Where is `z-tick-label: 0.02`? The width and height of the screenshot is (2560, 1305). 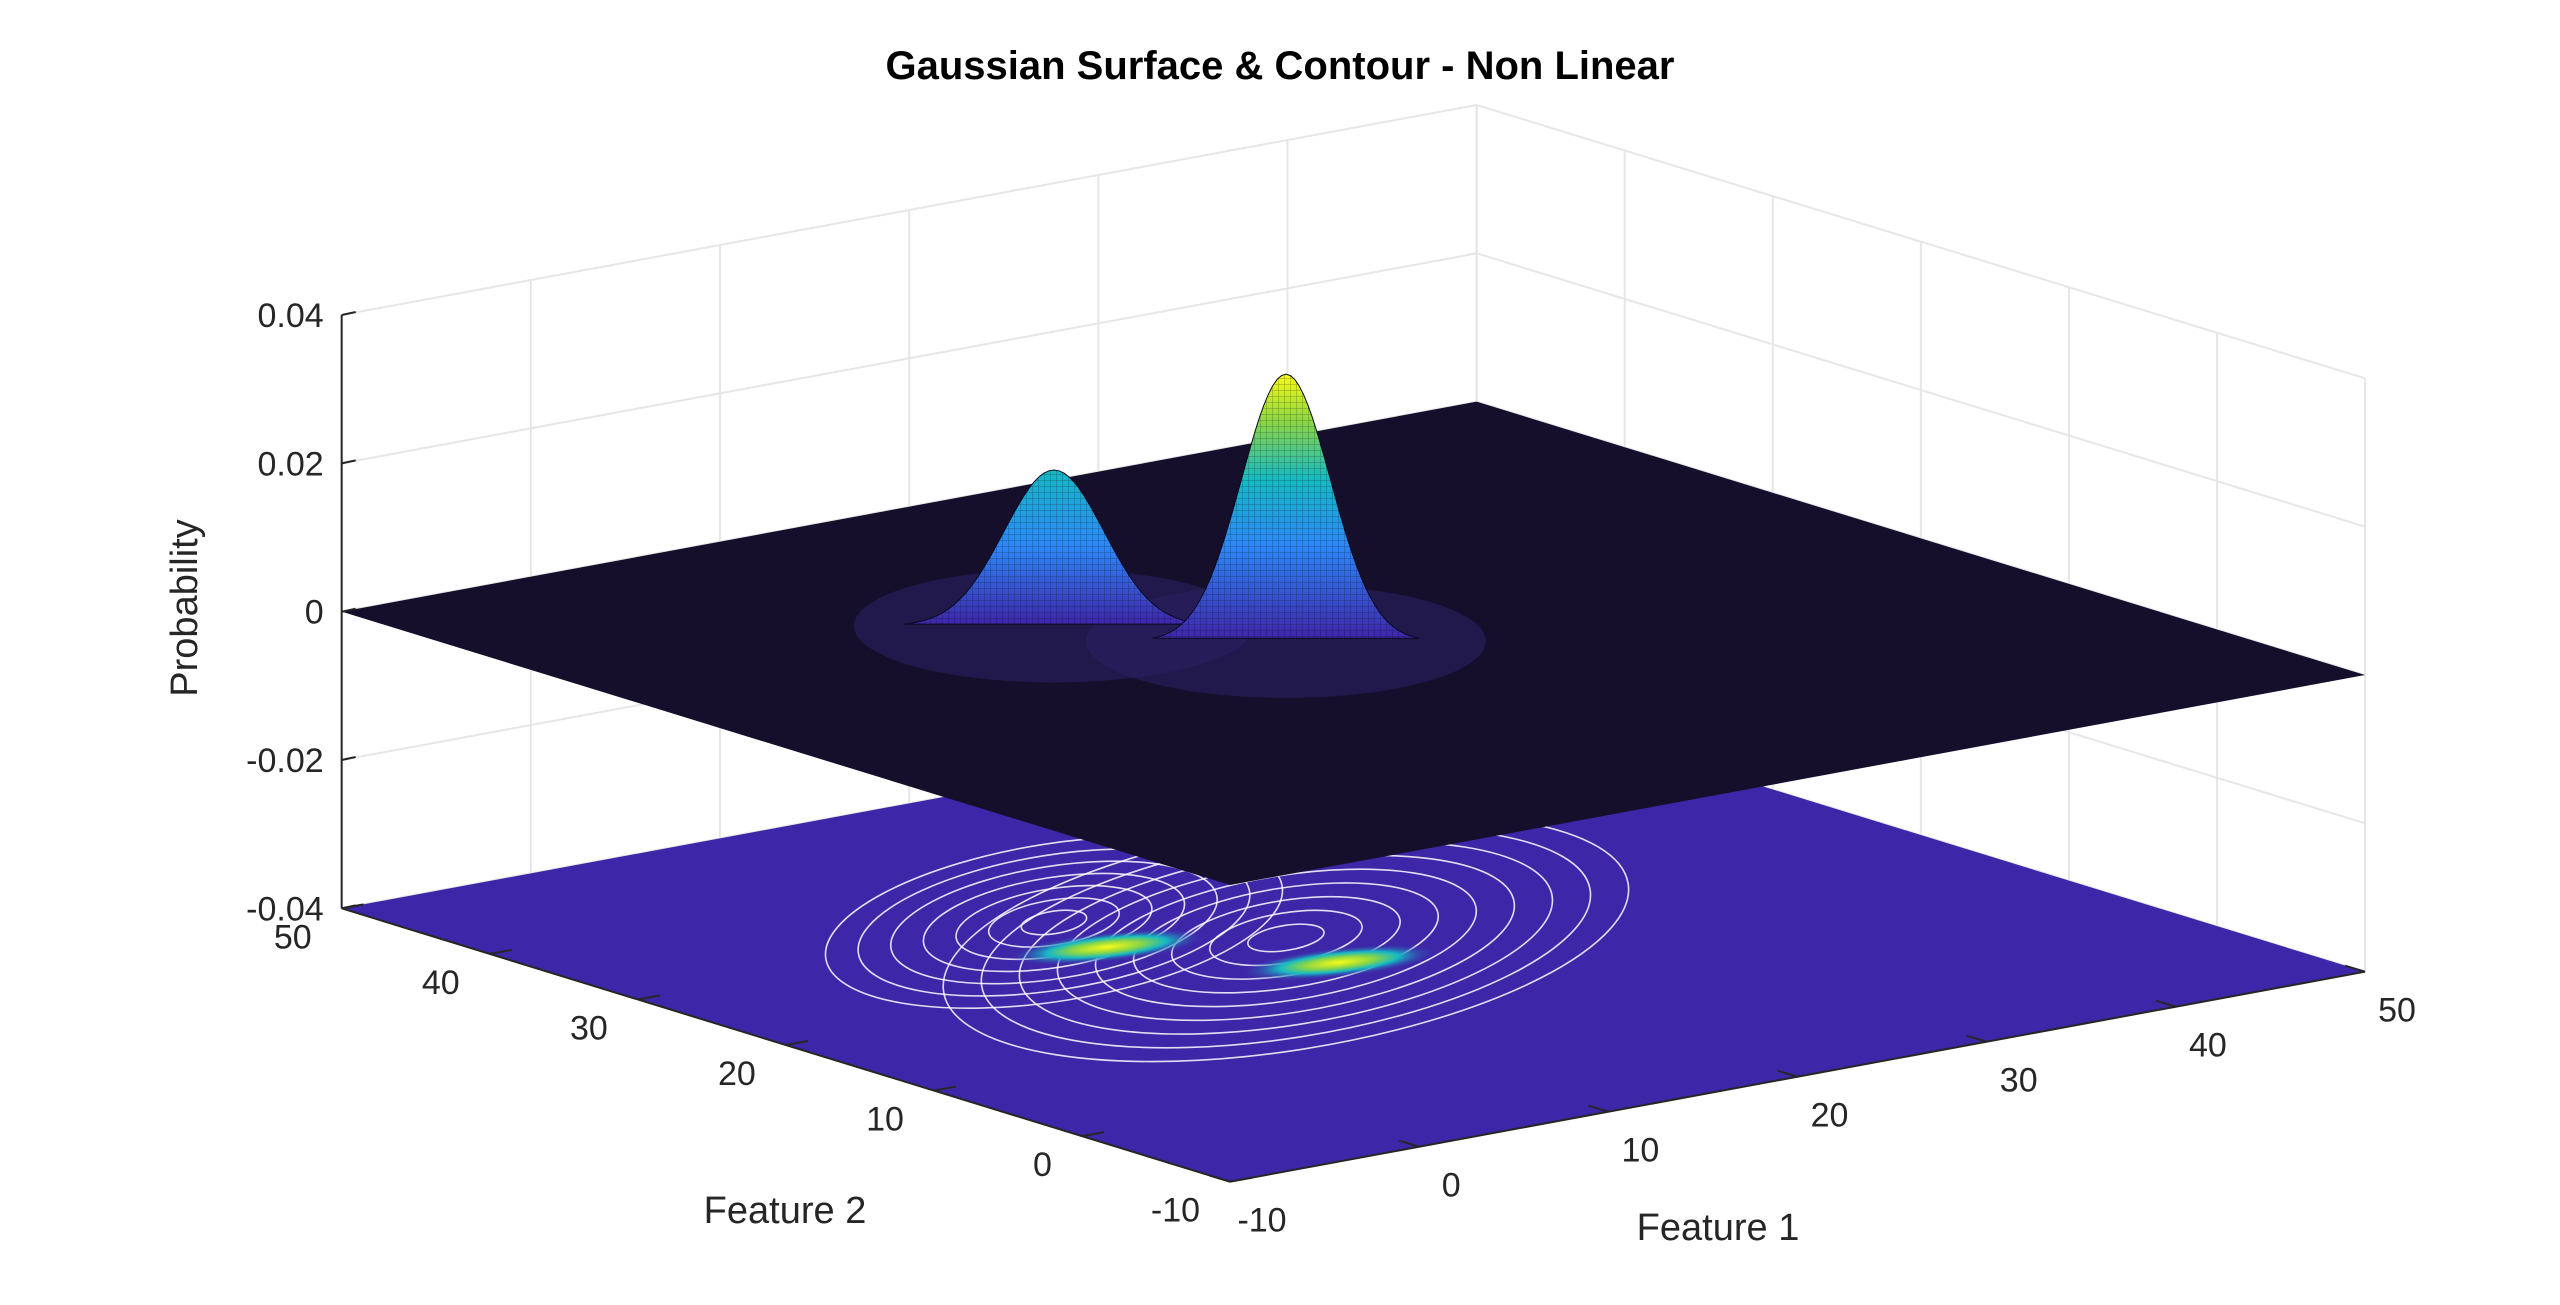 z-tick-label: 0.02 is located at coordinates (290, 464).